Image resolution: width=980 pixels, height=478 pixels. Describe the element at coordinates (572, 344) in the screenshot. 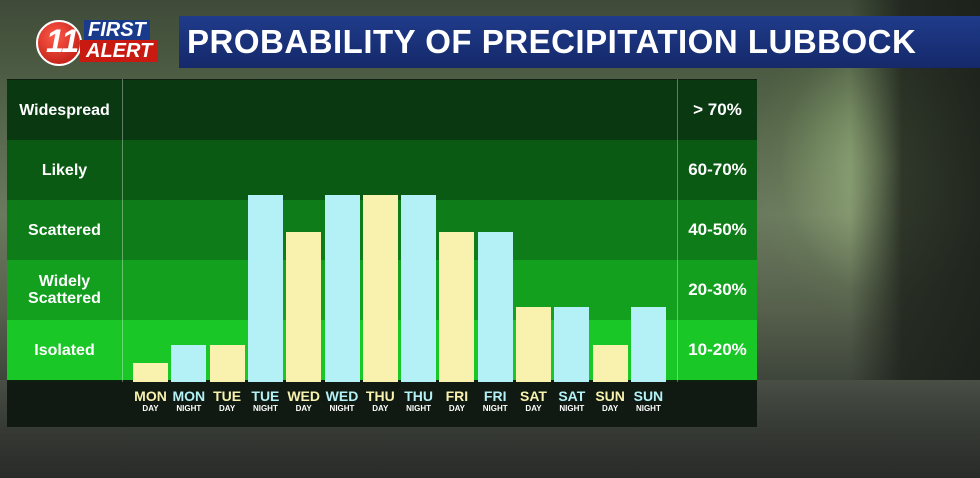

I see `bar-sat-night` at that location.